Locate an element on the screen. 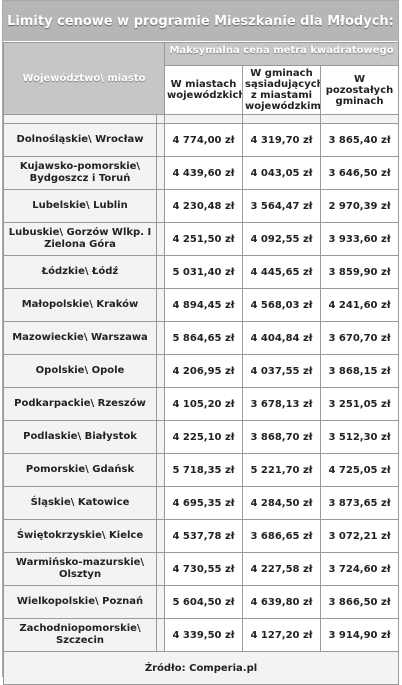 Image resolution: width=402 pixels, height=685 pixels. region-cell: Lubelskie\ Lublin is located at coordinates (80, 206).